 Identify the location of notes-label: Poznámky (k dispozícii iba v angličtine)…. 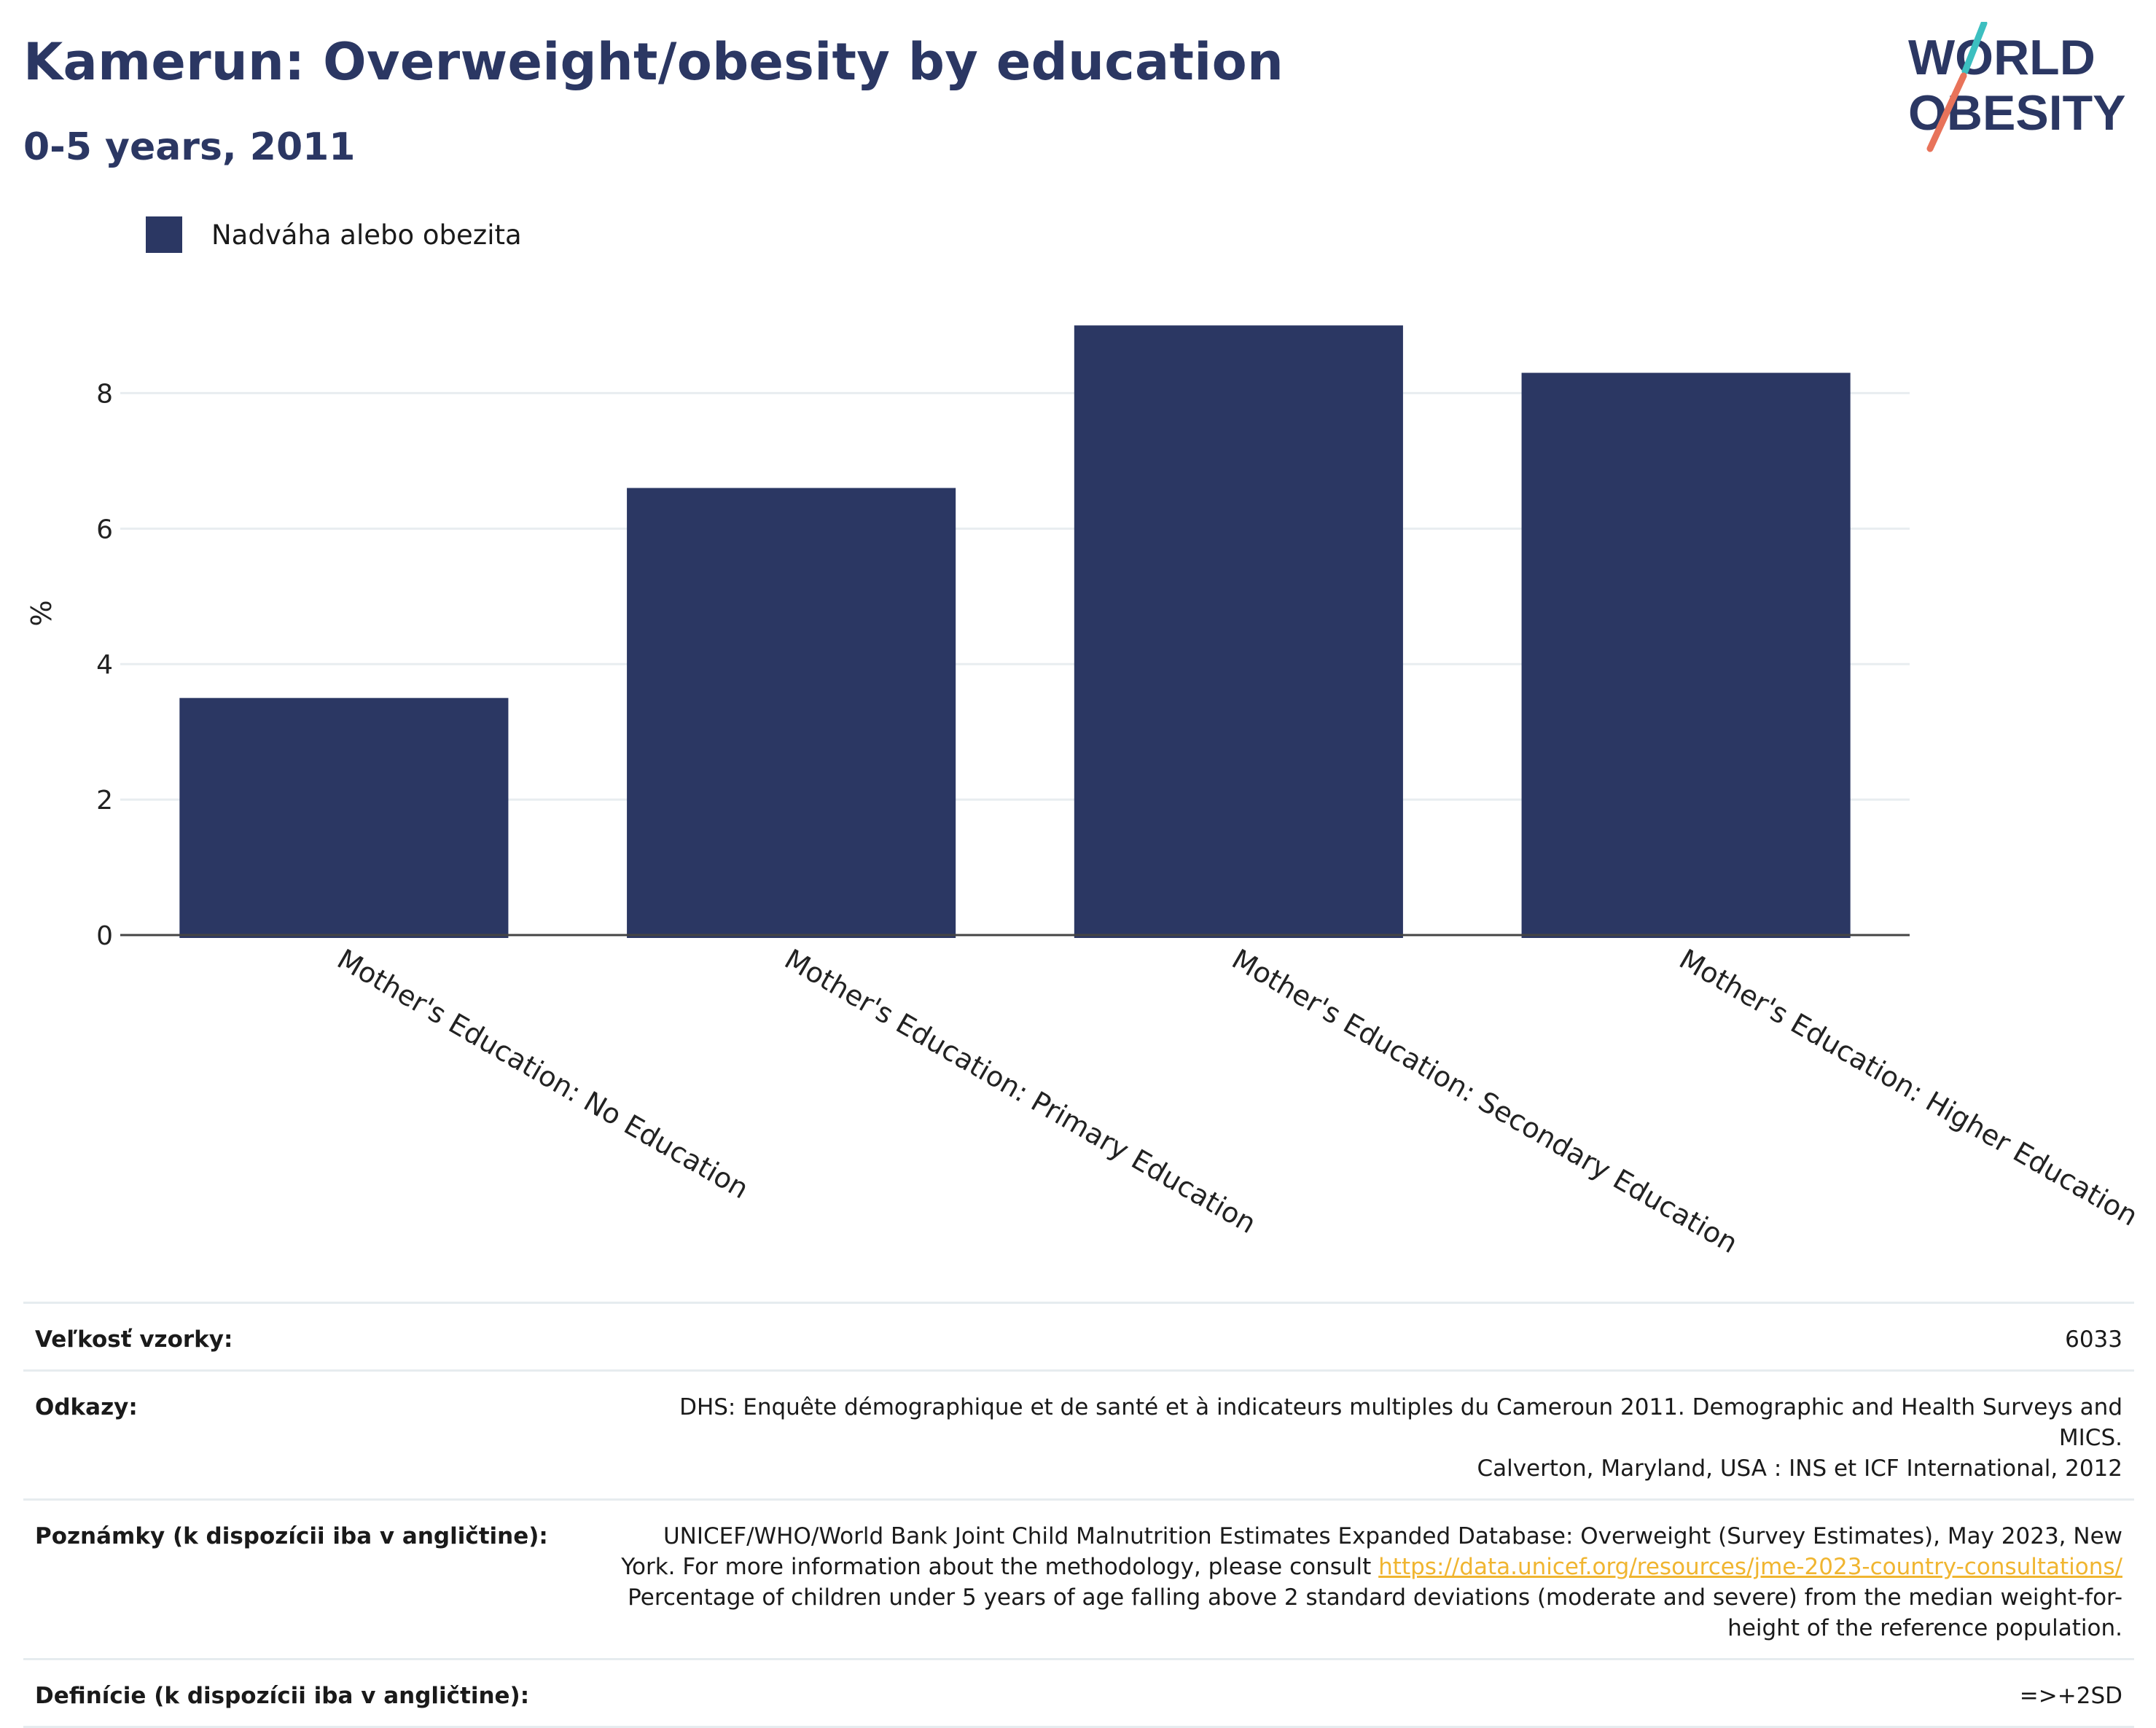
(312, 1578).